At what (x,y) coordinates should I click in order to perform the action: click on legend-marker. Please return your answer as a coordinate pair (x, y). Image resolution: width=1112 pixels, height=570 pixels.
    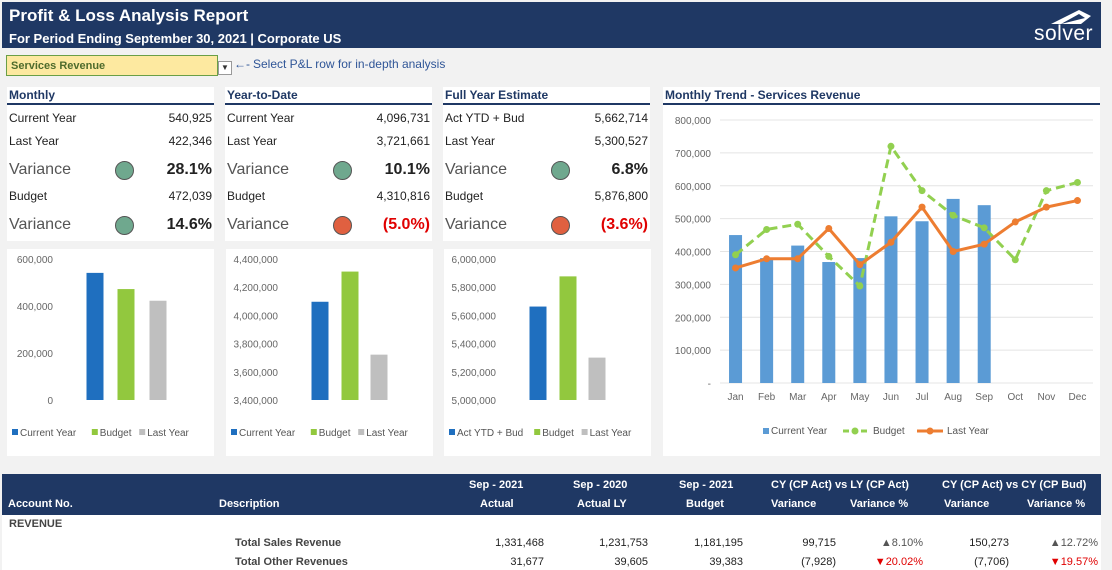
    Looking at the image, I should click on (930, 431).